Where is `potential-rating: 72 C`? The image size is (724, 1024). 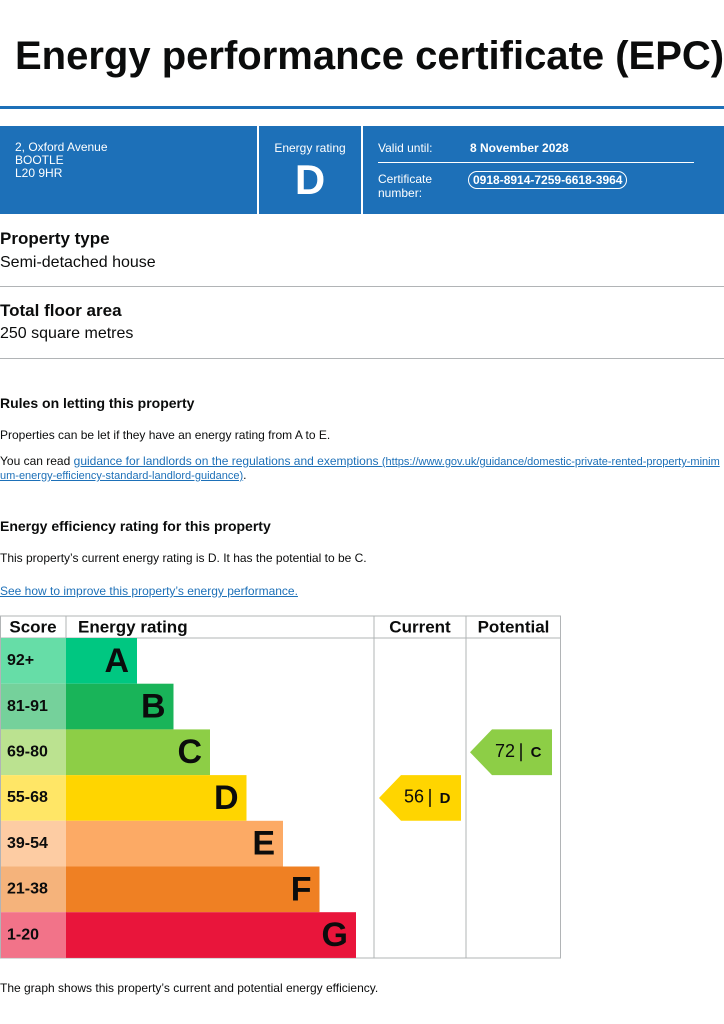 potential-rating: 72 C is located at coordinates (511, 752).